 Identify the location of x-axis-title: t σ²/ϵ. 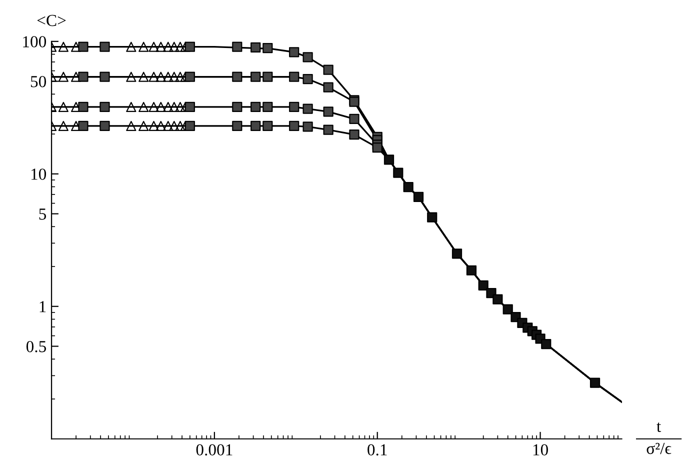
(659, 438).